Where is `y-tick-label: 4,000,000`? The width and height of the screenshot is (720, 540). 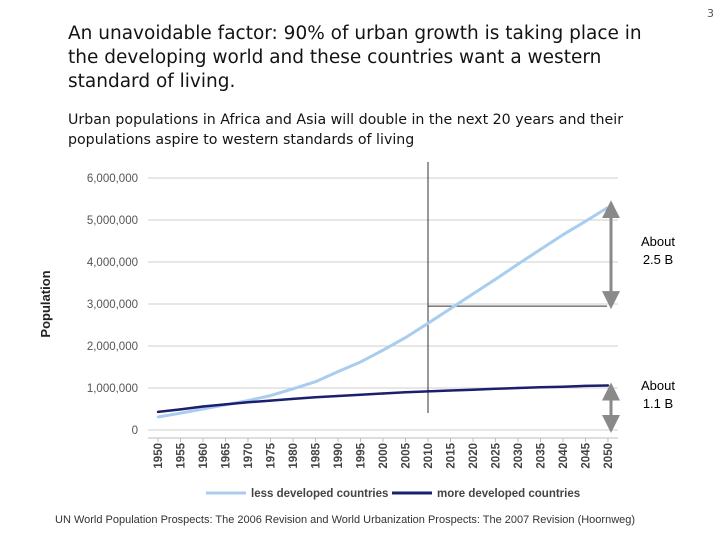
y-tick-label: 4,000,000 is located at coordinates (112, 263).